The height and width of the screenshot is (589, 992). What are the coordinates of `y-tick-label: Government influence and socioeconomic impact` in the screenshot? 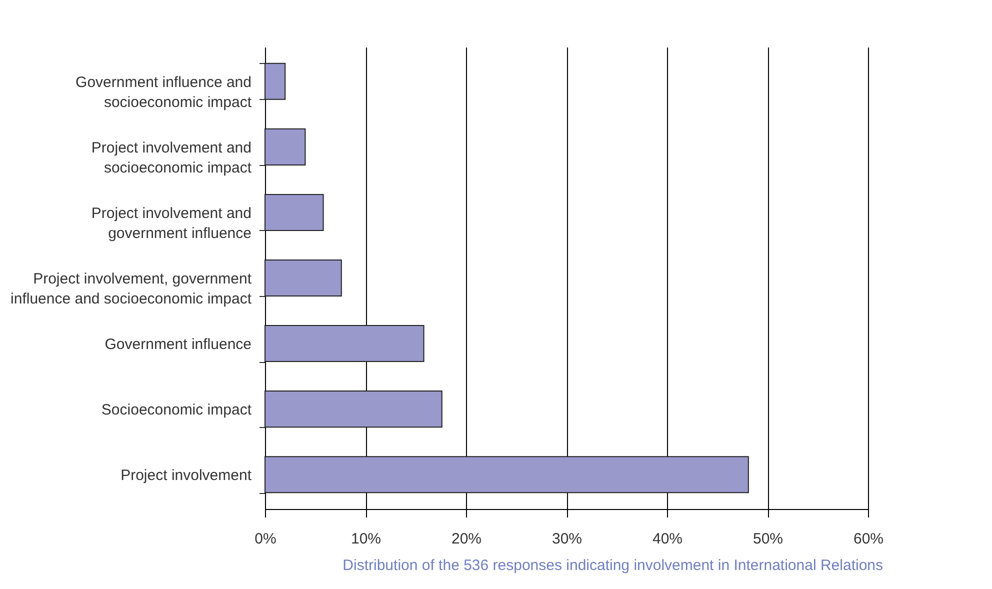 It's located at (164, 92).